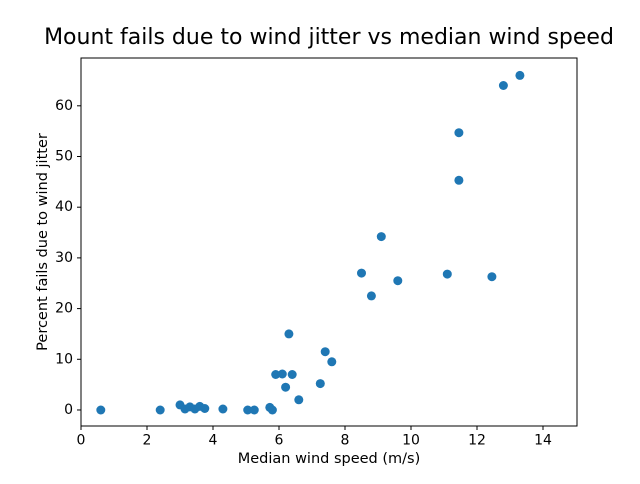  I want to click on y-axis-ticks: 0 10 20 30 40 50 60, so click(68, 258).